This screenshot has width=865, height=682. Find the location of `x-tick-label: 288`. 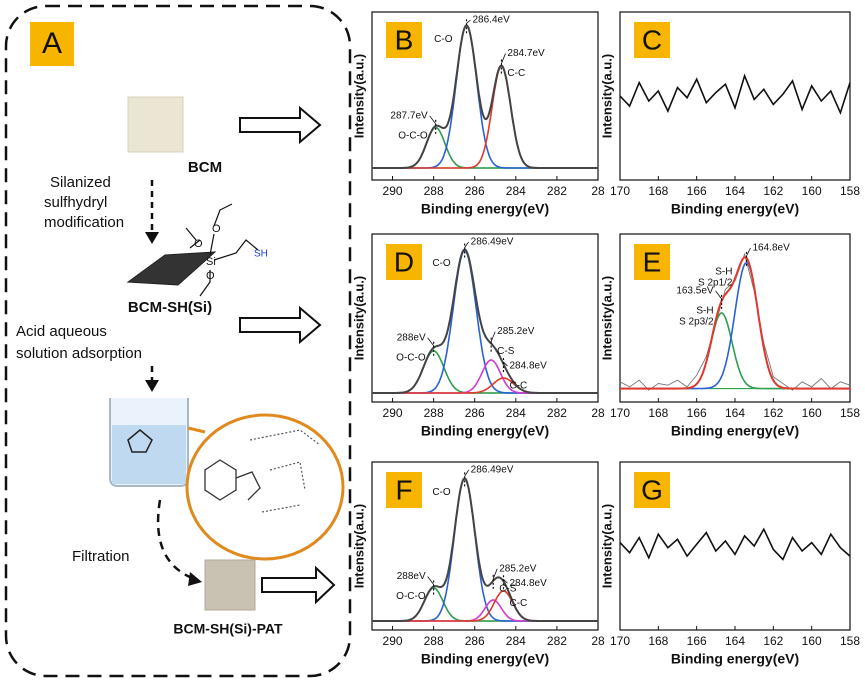

x-tick-label: 288 is located at coordinates (434, 641).